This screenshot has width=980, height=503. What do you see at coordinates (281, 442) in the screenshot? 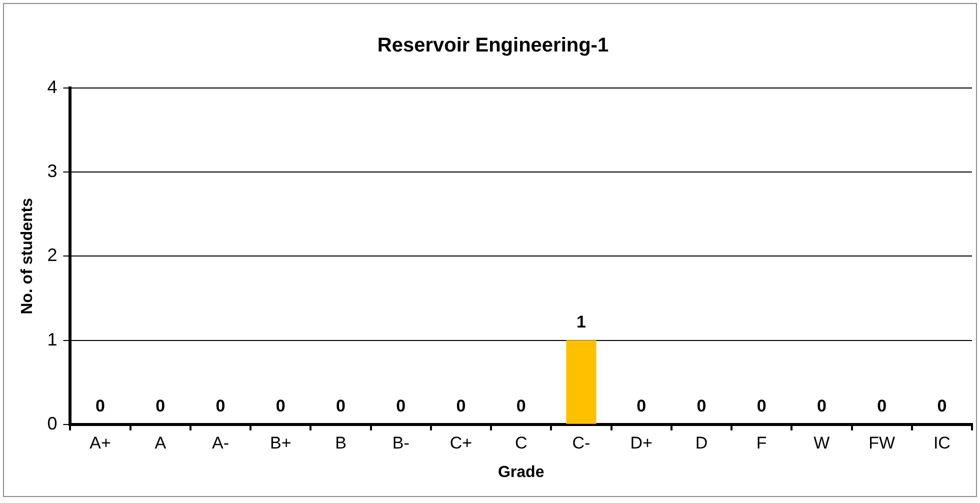
I see `x-tick-label: B+` at bounding box center [281, 442].